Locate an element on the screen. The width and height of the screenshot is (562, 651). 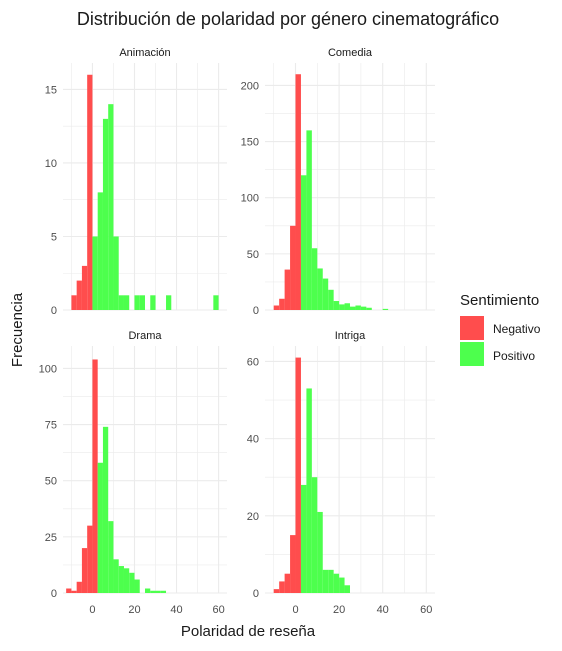
facet-strip-label: Comedia is located at coordinates (350, 53).